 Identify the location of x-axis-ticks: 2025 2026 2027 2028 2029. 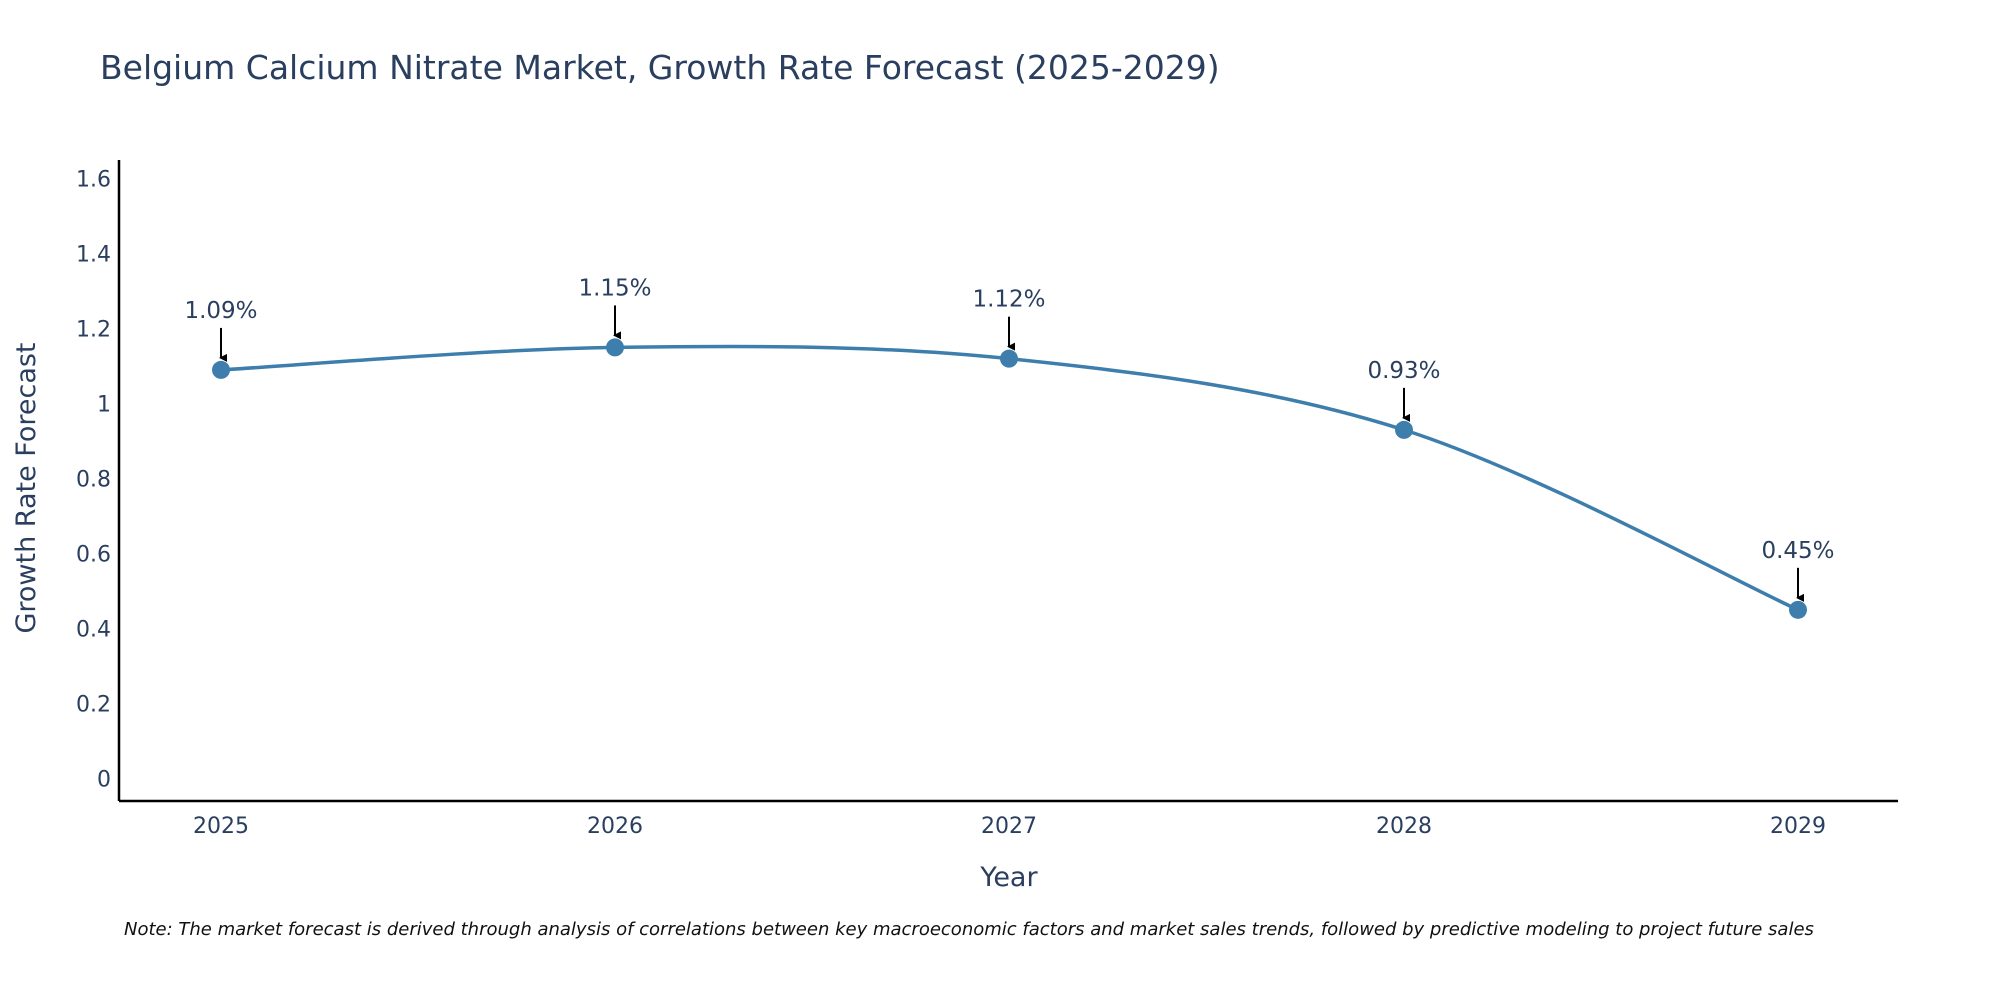
(1009, 826).